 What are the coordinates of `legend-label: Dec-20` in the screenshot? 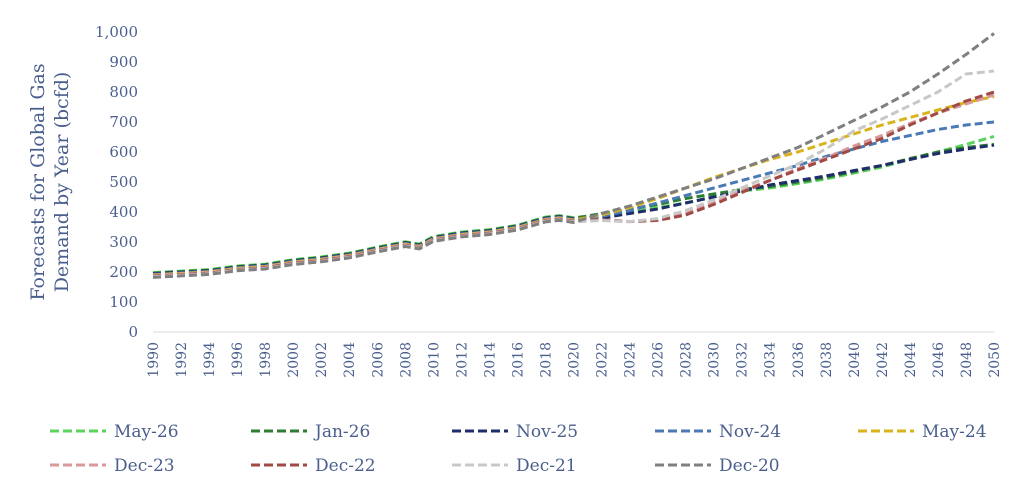 It's located at (749, 466).